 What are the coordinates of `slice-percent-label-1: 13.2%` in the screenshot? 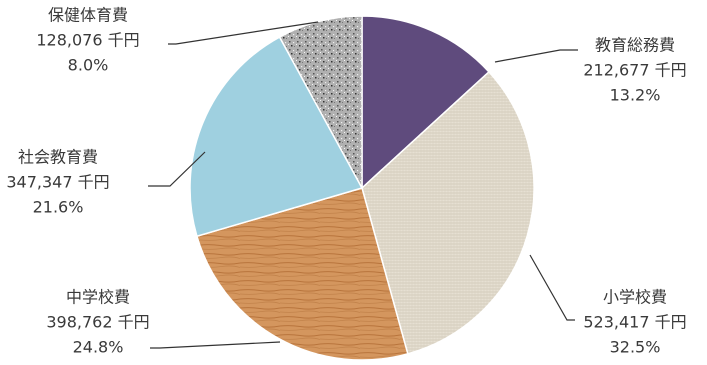 It's located at (635, 95).